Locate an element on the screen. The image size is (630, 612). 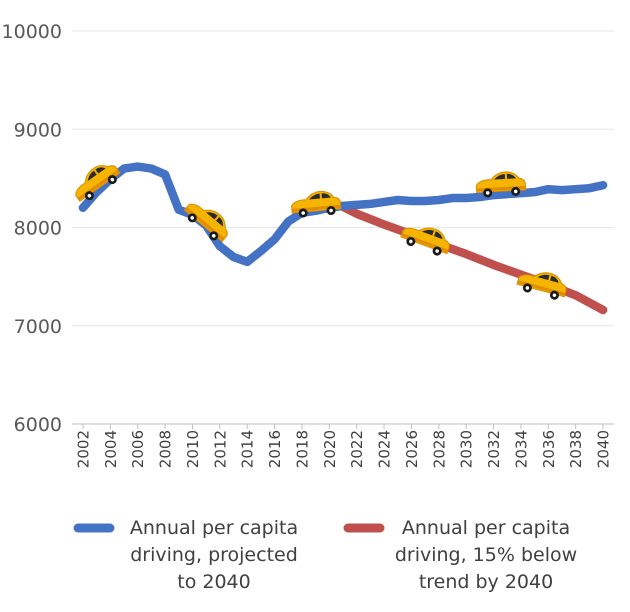
series-line-projected is located at coordinates (343, 214).